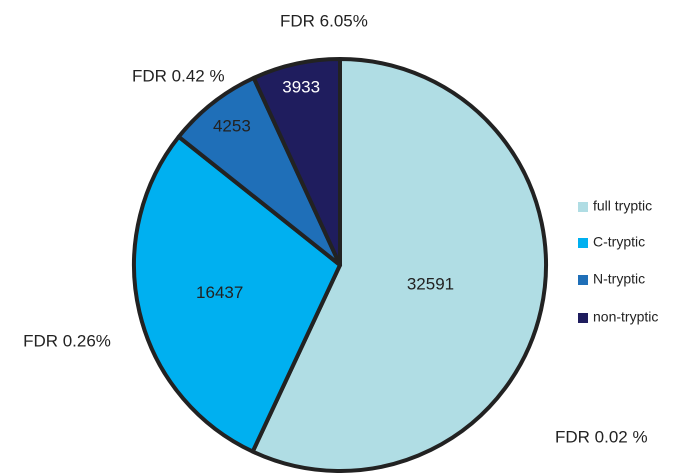  Describe the element at coordinates (619, 242) in the screenshot. I see `legend-label: C-tryptic` at that location.